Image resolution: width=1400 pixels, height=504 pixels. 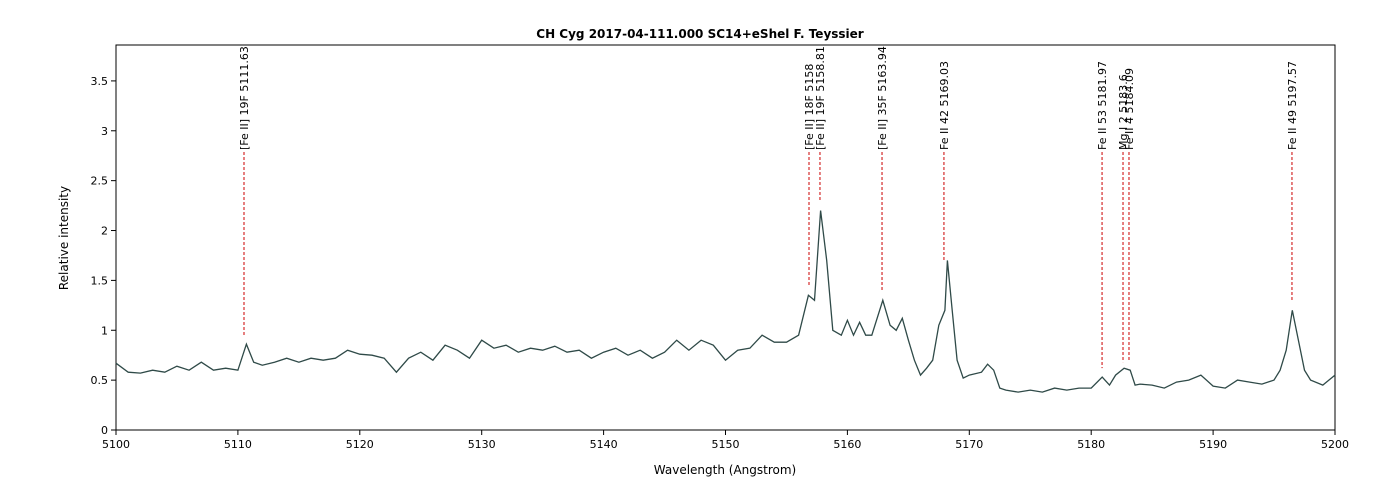 What do you see at coordinates (882, 98) in the screenshot?
I see `annotation-label: [Fe II] 35F 5163.94` at bounding box center [882, 98].